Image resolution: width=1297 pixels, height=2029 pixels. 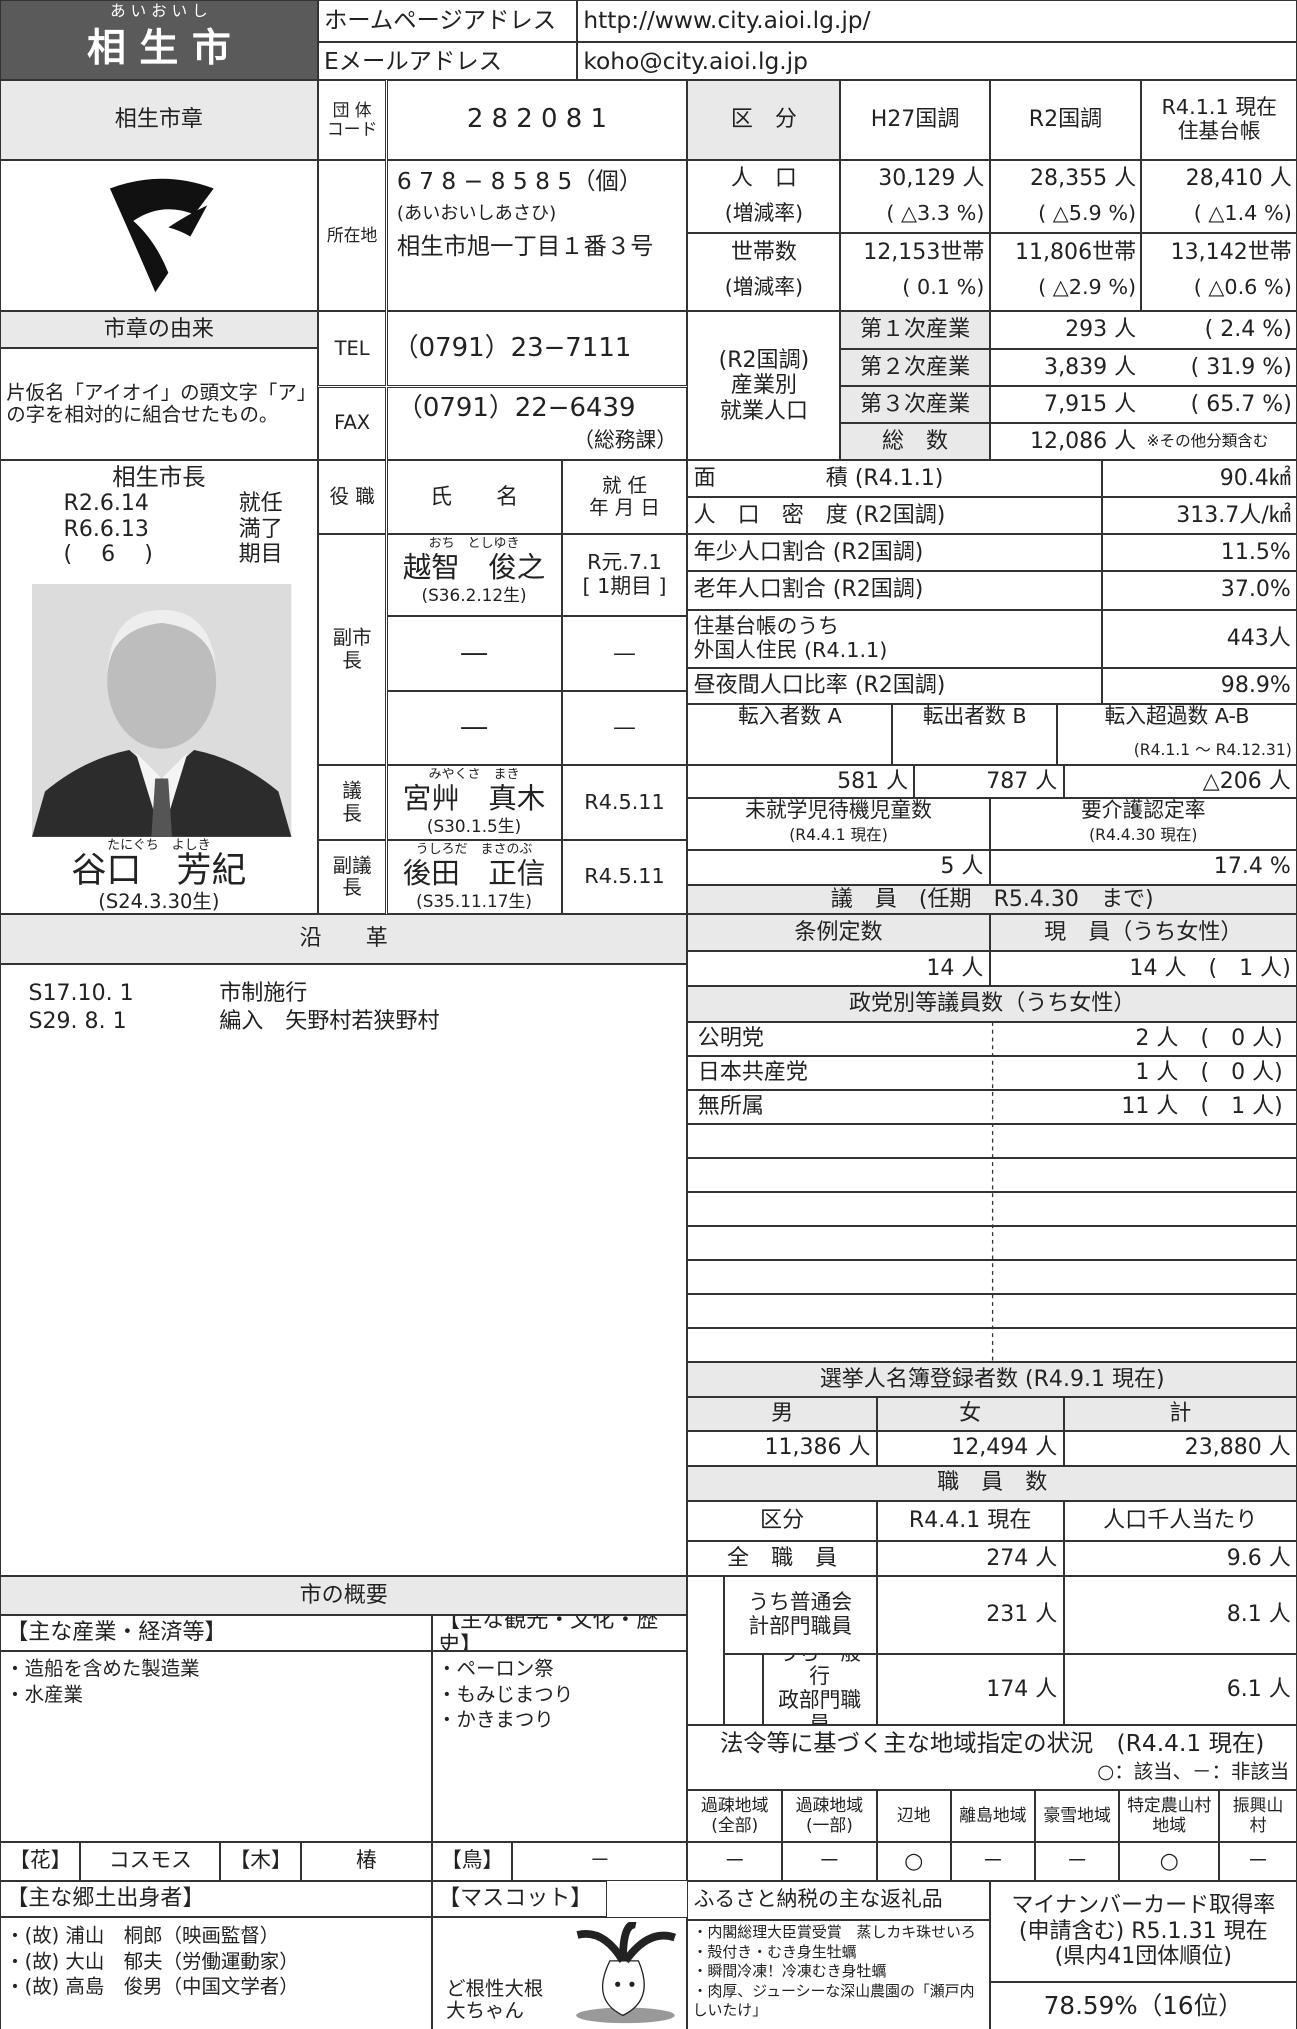 What do you see at coordinates (474, 798) in the screenshot?
I see `text: 宮艸 真木` at bounding box center [474, 798].